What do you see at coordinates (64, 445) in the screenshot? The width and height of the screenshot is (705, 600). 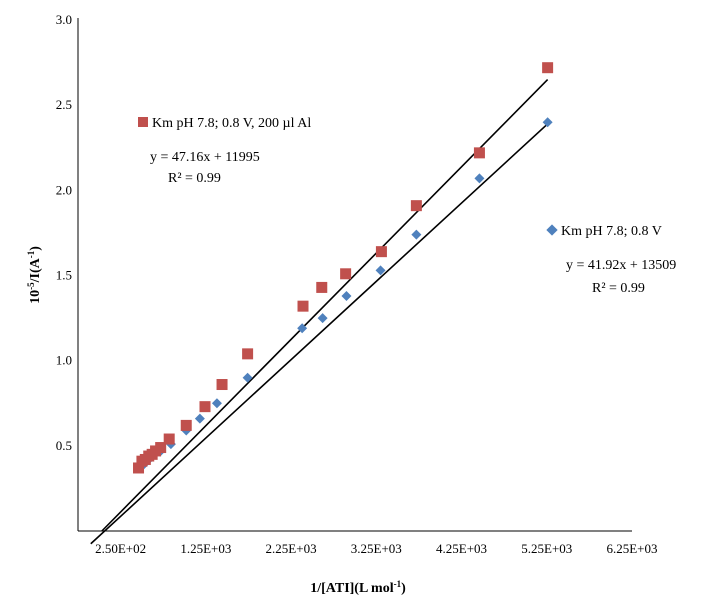 I see `y-tick-label: 0.5` at bounding box center [64, 445].